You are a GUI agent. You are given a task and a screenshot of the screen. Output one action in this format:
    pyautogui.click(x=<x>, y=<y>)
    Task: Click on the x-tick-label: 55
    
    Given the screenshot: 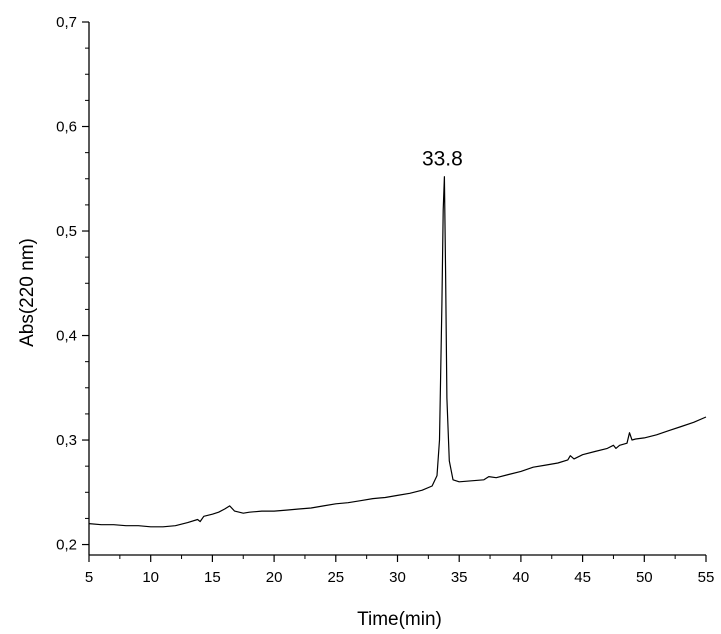 What is the action you would take?
    pyautogui.click(x=706, y=577)
    